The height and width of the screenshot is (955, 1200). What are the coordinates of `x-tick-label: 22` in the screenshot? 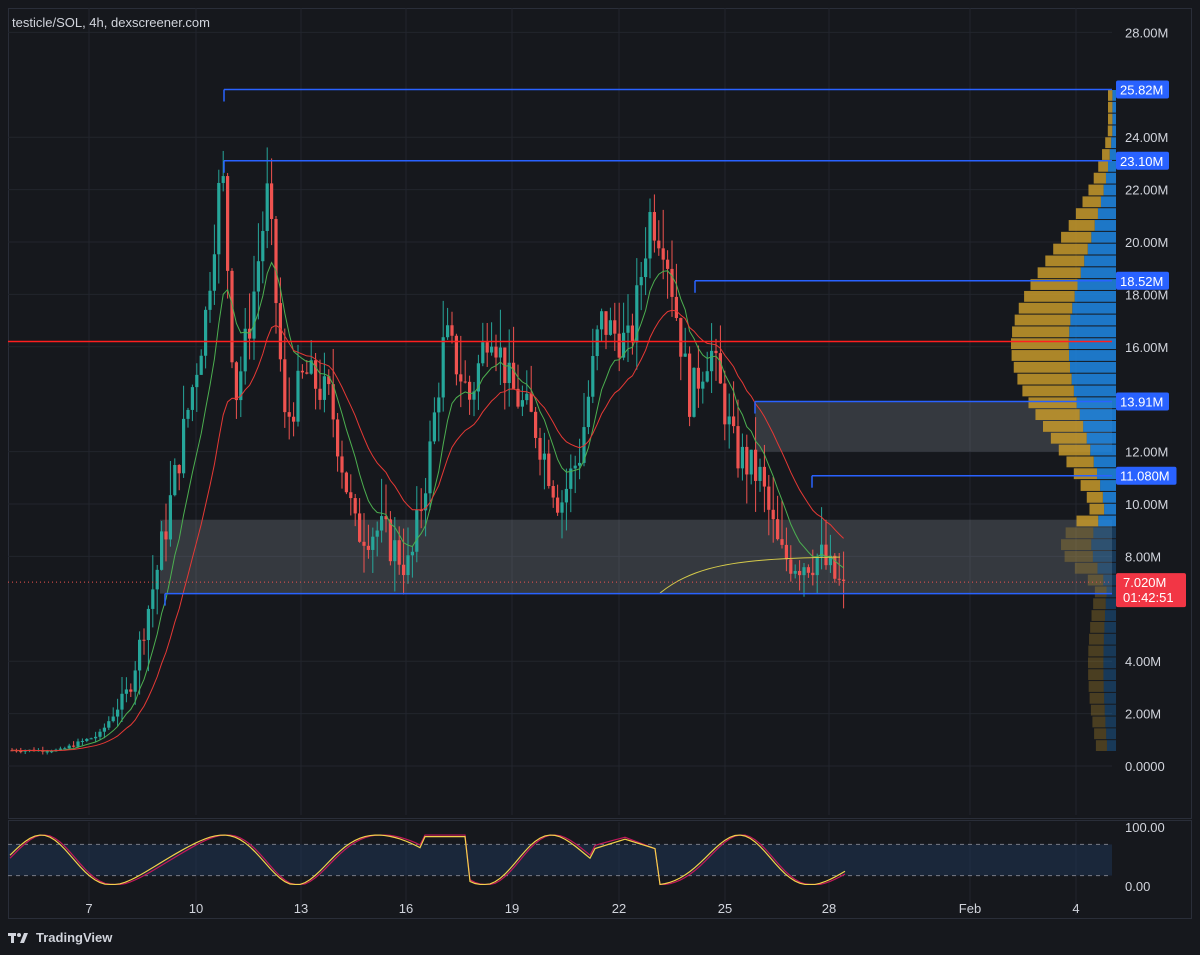 It's located at (619, 908).